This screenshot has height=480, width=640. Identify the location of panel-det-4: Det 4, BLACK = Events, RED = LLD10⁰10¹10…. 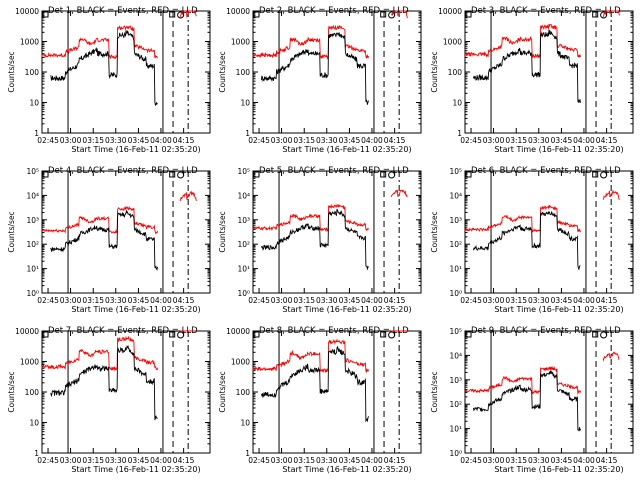
(109, 240).